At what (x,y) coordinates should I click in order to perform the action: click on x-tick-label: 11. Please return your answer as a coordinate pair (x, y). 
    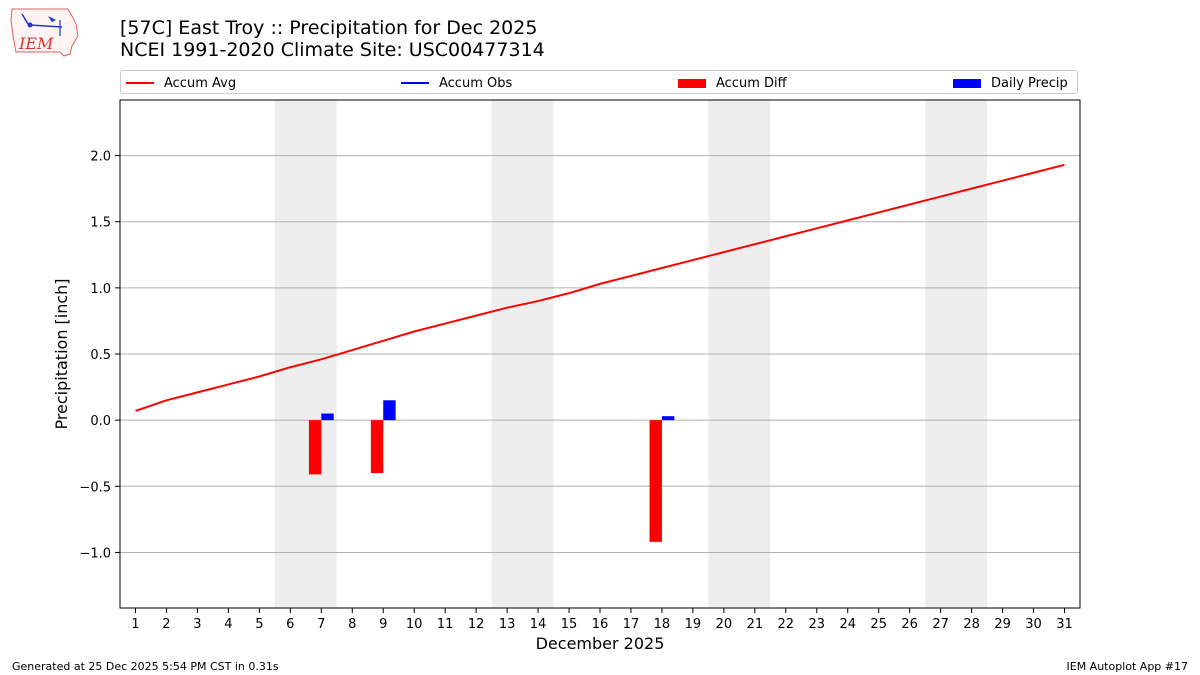
    Looking at the image, I should click on (445, 624).